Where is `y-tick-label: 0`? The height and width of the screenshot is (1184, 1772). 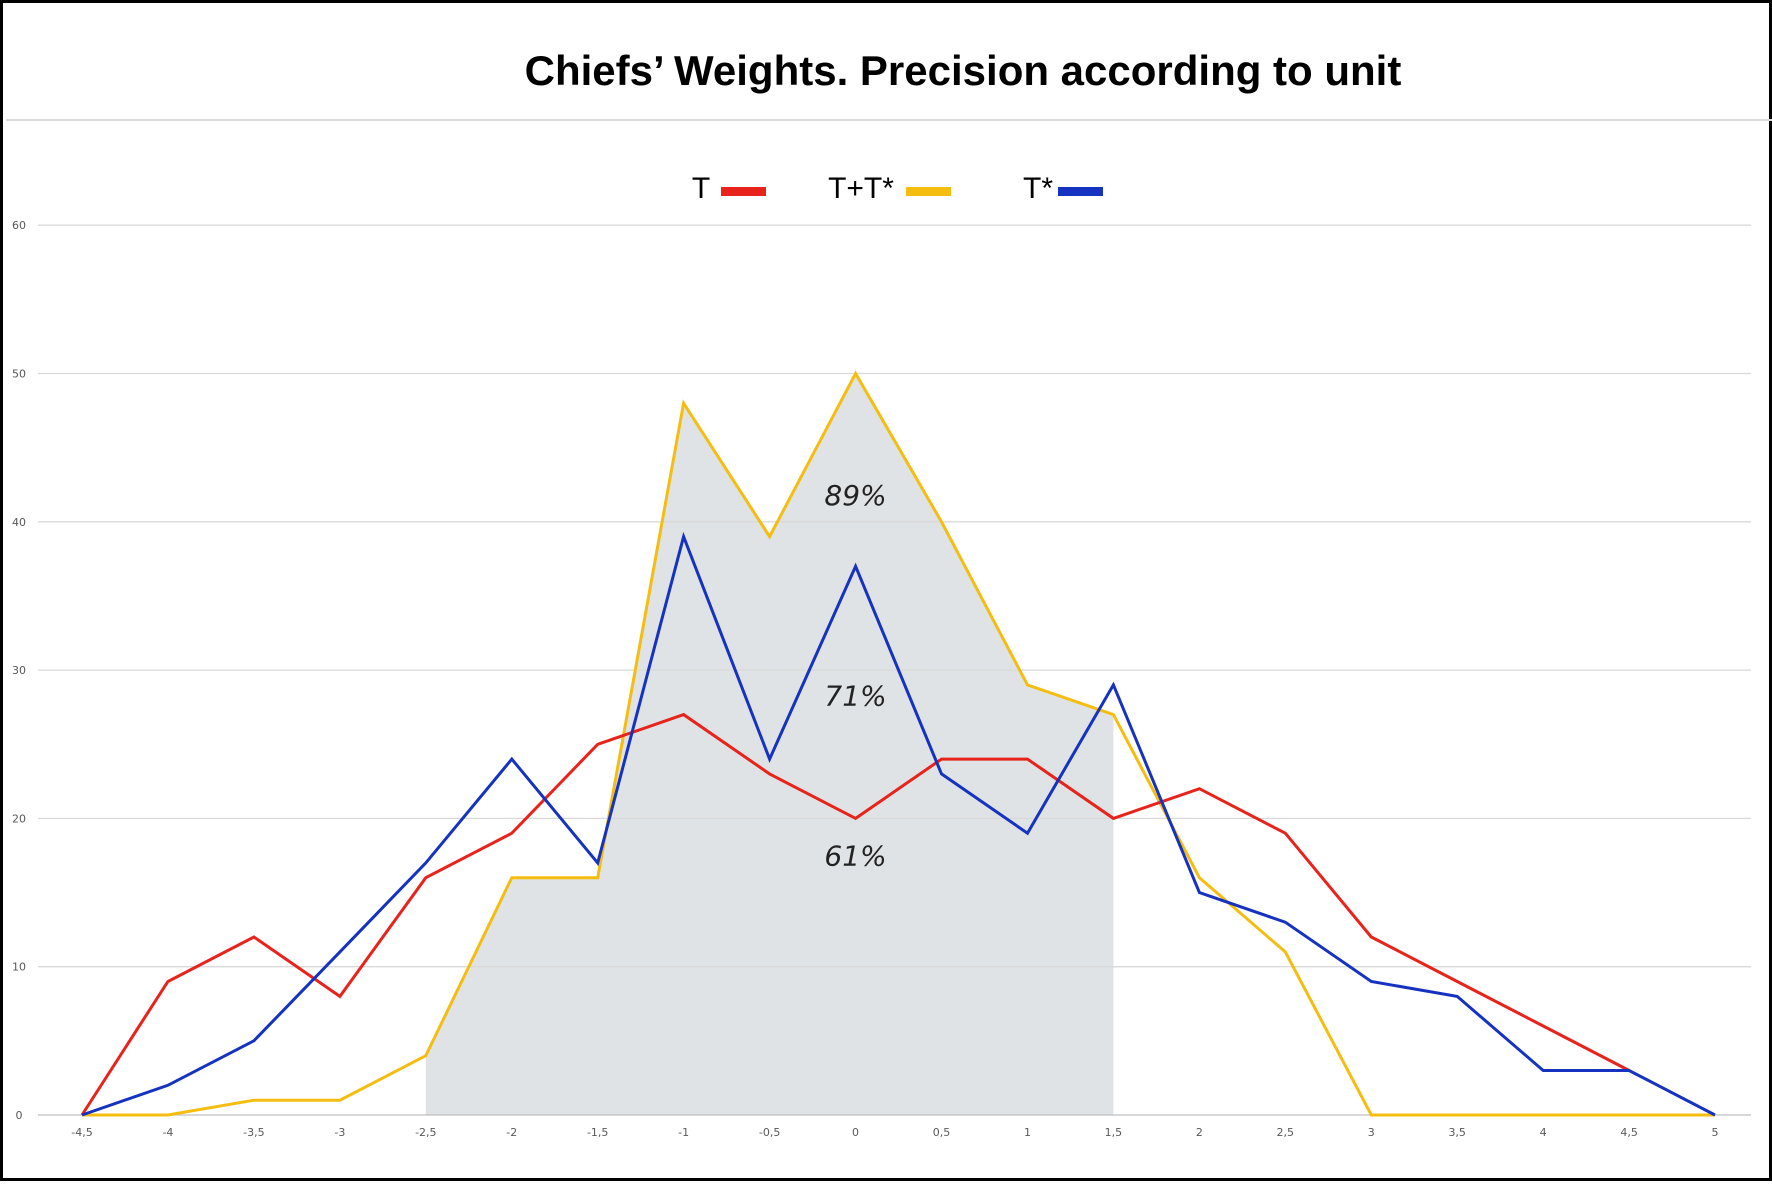 y-tick-label: 0 is located at coordinates (19, 1115).